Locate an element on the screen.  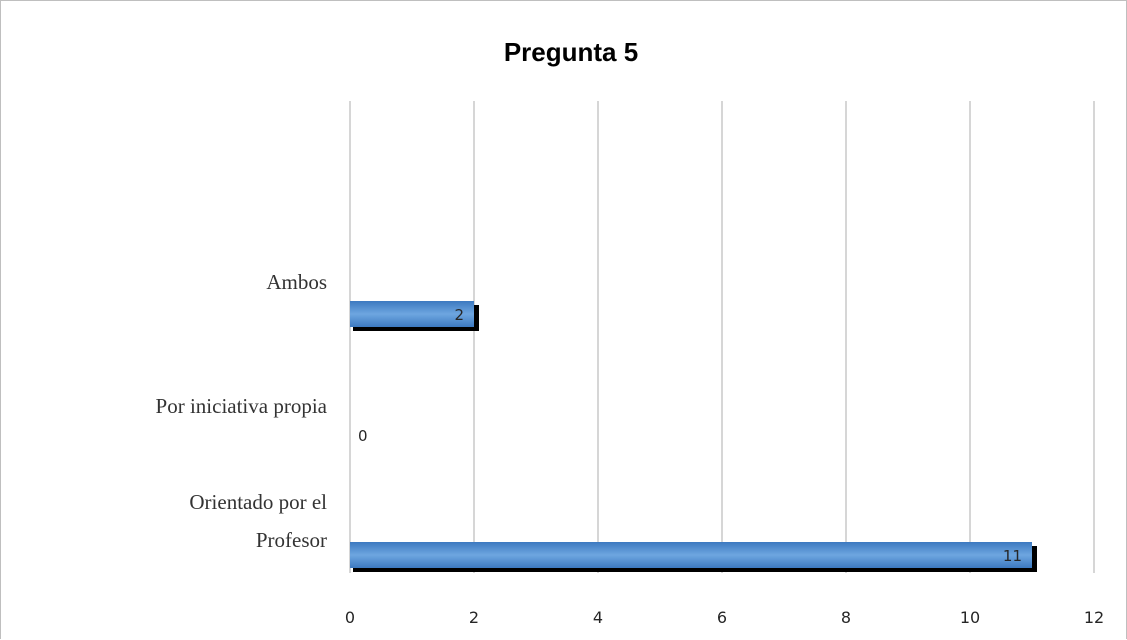
x-tick-label: 2 is located at coordinates (474, 617).